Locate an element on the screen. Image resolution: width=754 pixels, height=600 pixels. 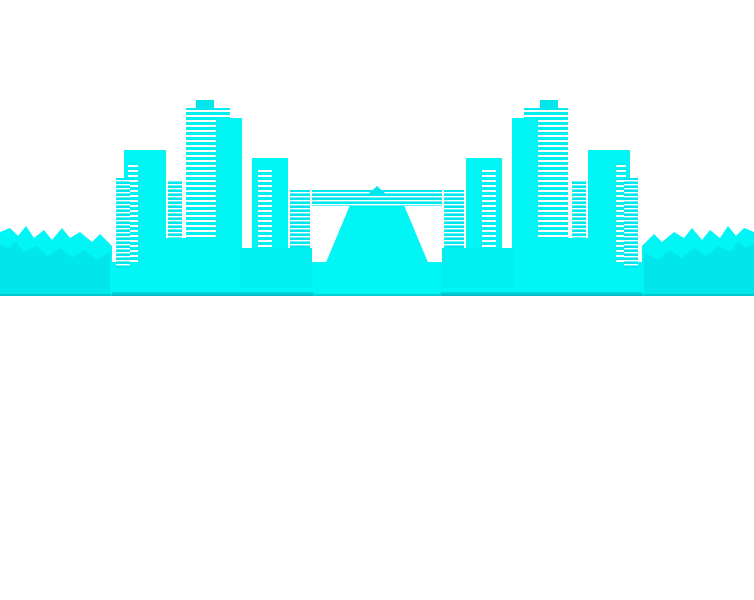
low-rooftops-left is located at coordinates (56, 261).